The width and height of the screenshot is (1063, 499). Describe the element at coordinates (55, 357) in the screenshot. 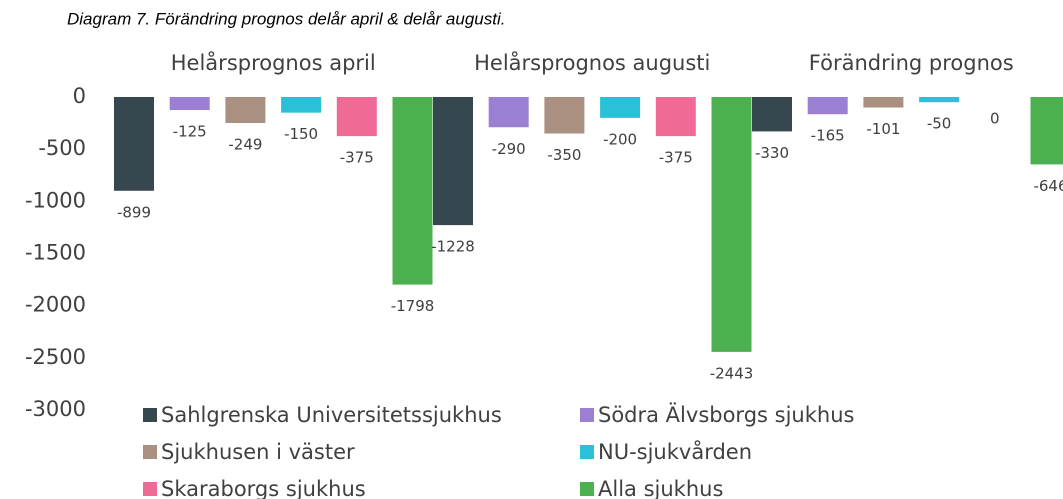

I see `y-tick-label: -2500` at that location.